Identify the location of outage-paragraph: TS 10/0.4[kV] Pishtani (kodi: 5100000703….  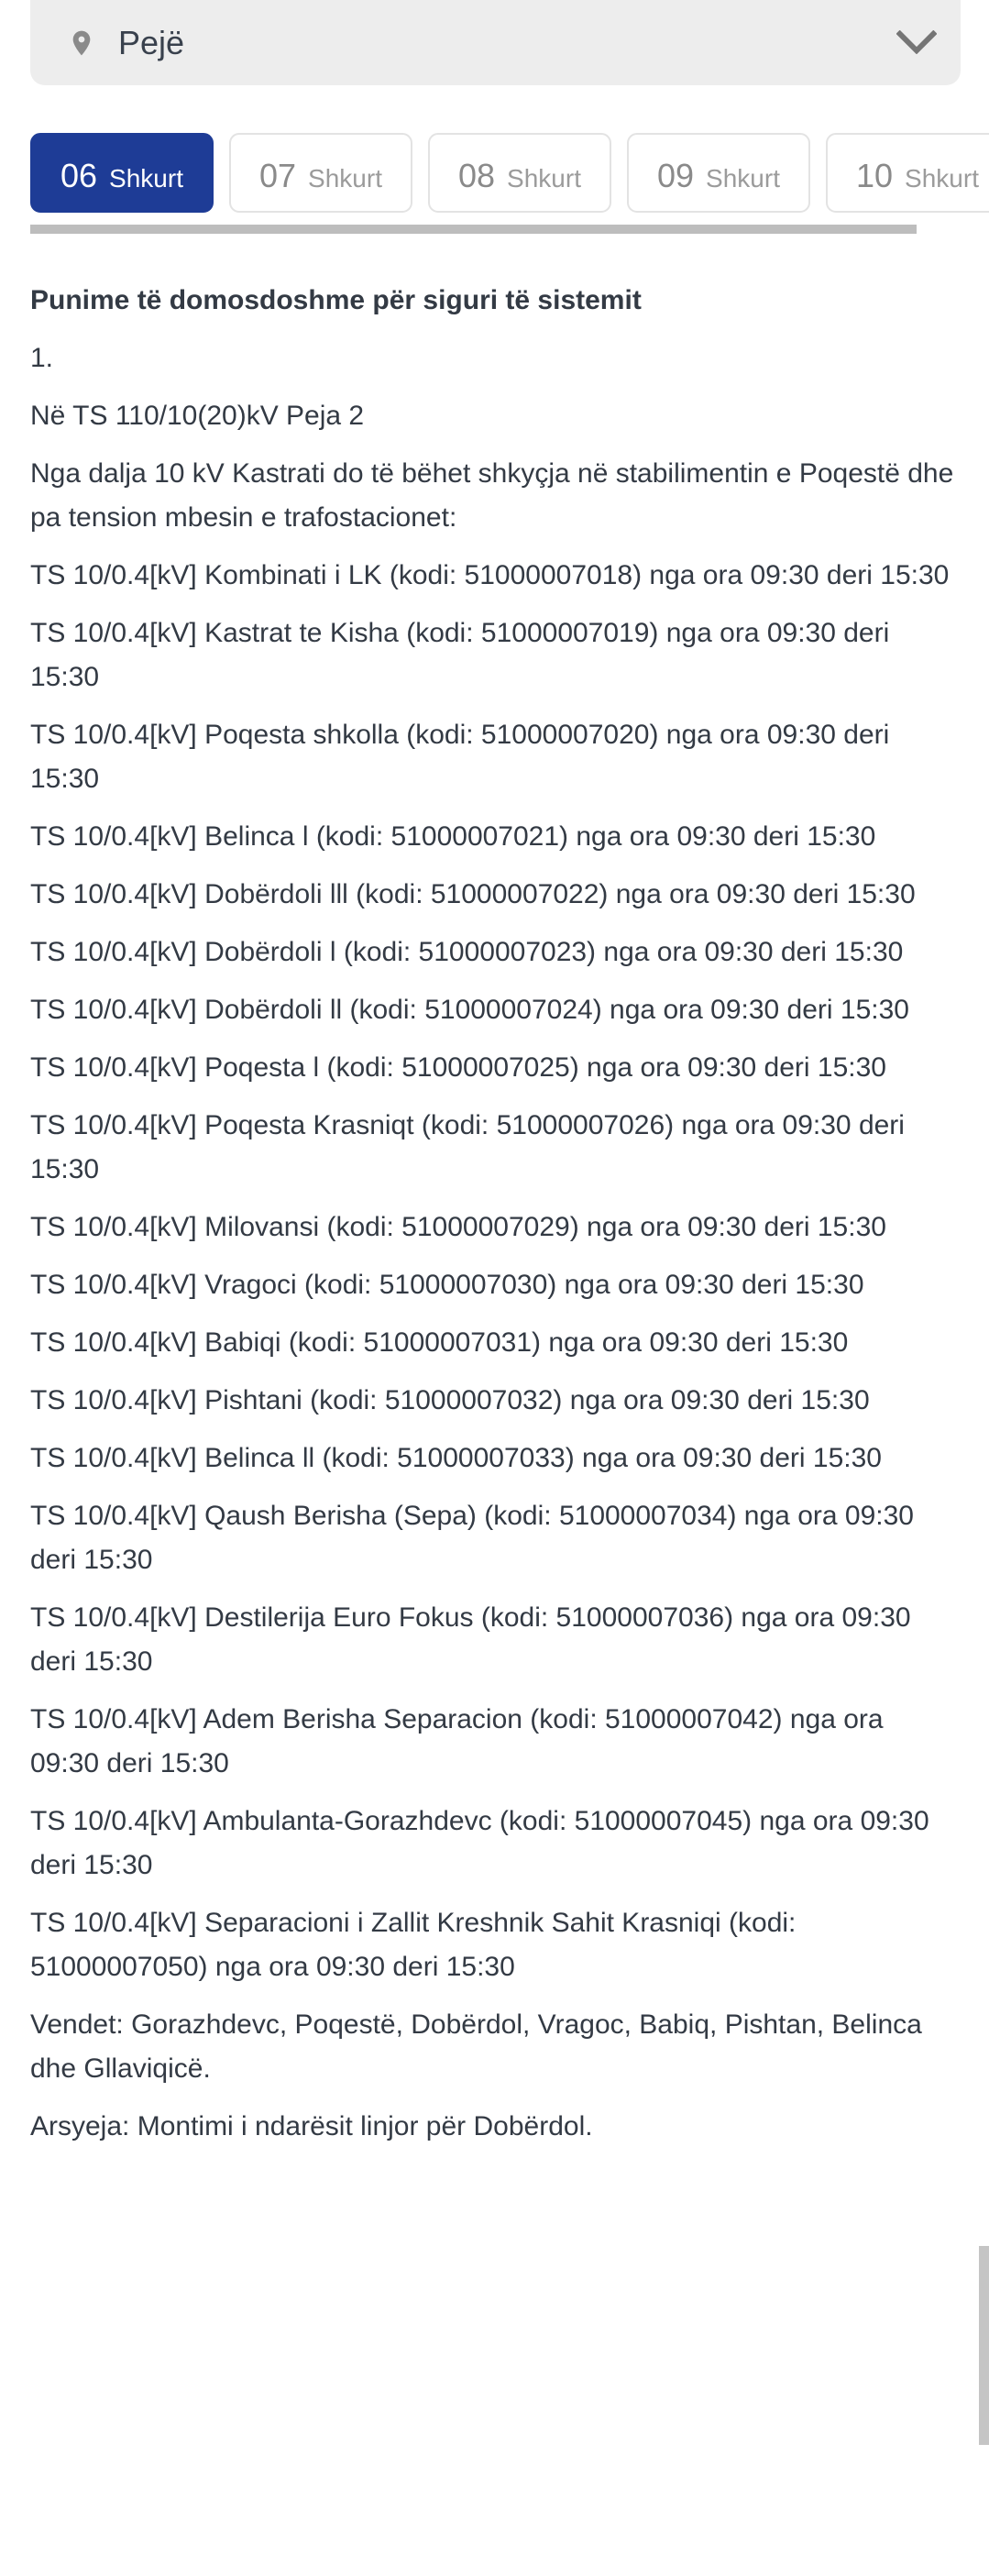
(450, 1400).